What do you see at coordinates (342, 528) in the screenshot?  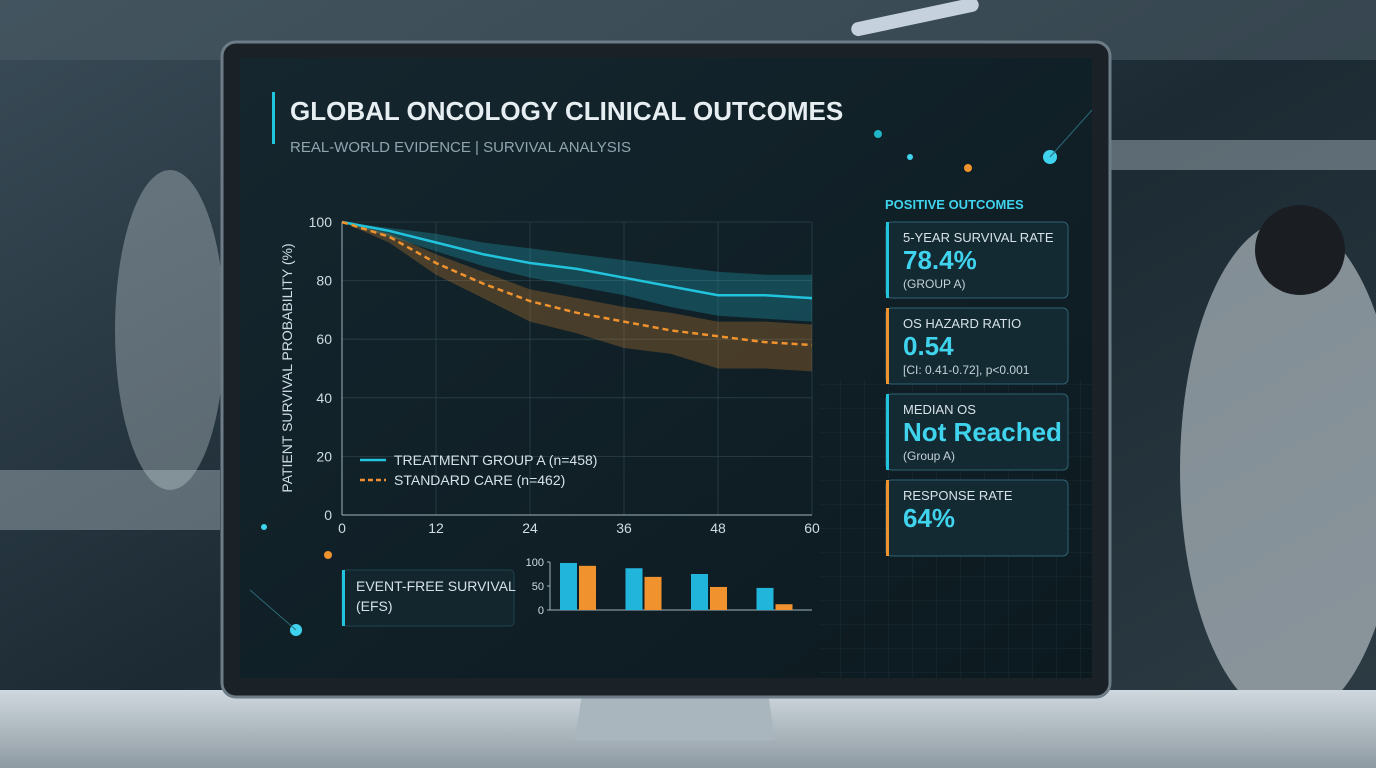 I see `x-tick-label: 0` at bounding box center [342, 528].